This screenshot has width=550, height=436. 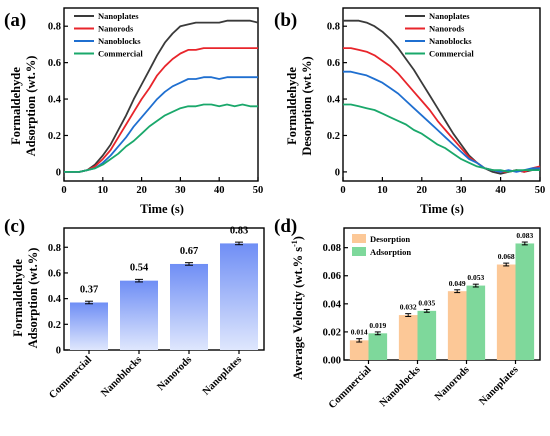 I want to click on y-tick-label: 0.08, so click(x=332, y=248).